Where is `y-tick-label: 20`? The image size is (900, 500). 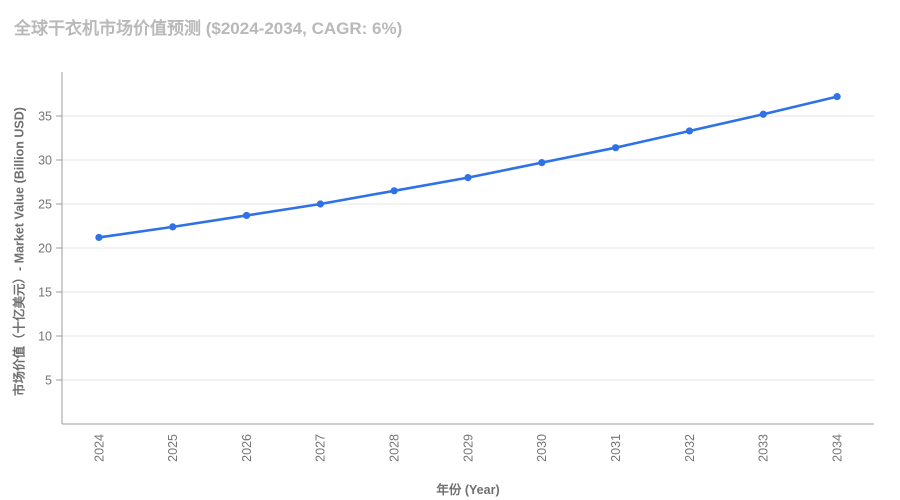 y-tick-label: 20 is located at coordinates (45, 249).